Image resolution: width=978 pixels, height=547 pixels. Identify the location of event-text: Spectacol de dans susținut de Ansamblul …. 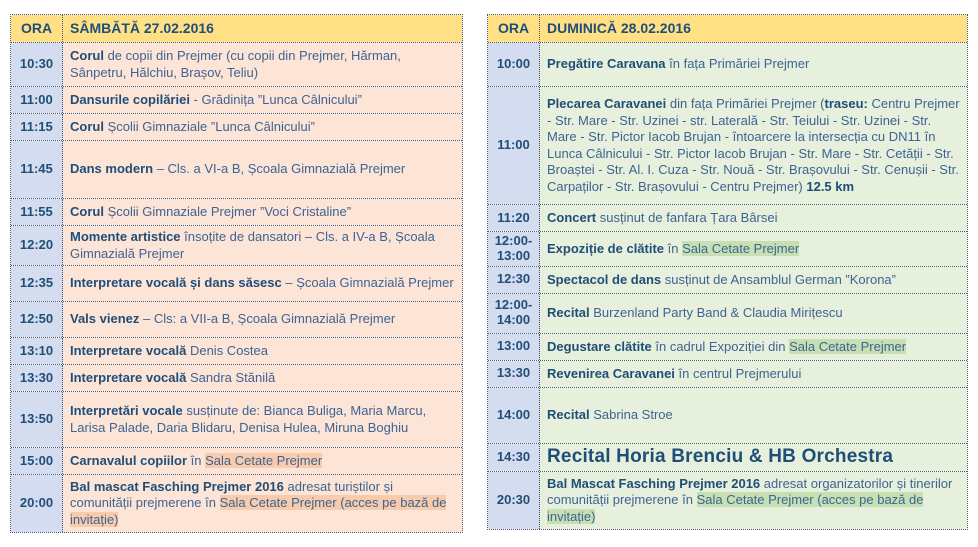
(753, 280).